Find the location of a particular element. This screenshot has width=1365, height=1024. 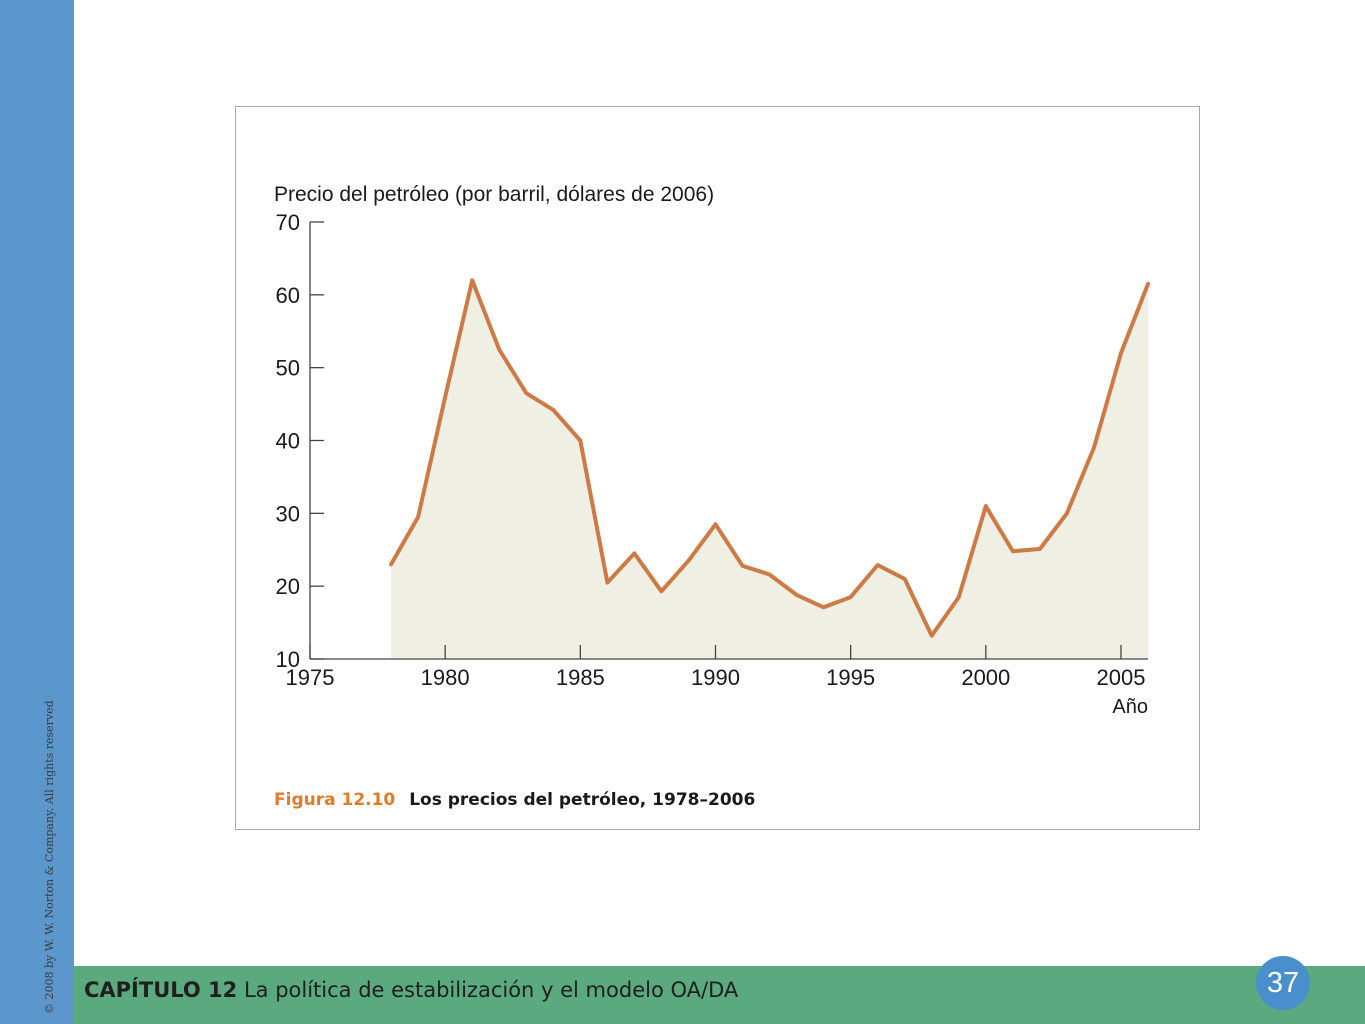

figure-number: Figura 12.10 is located at coordinates (335, 800).